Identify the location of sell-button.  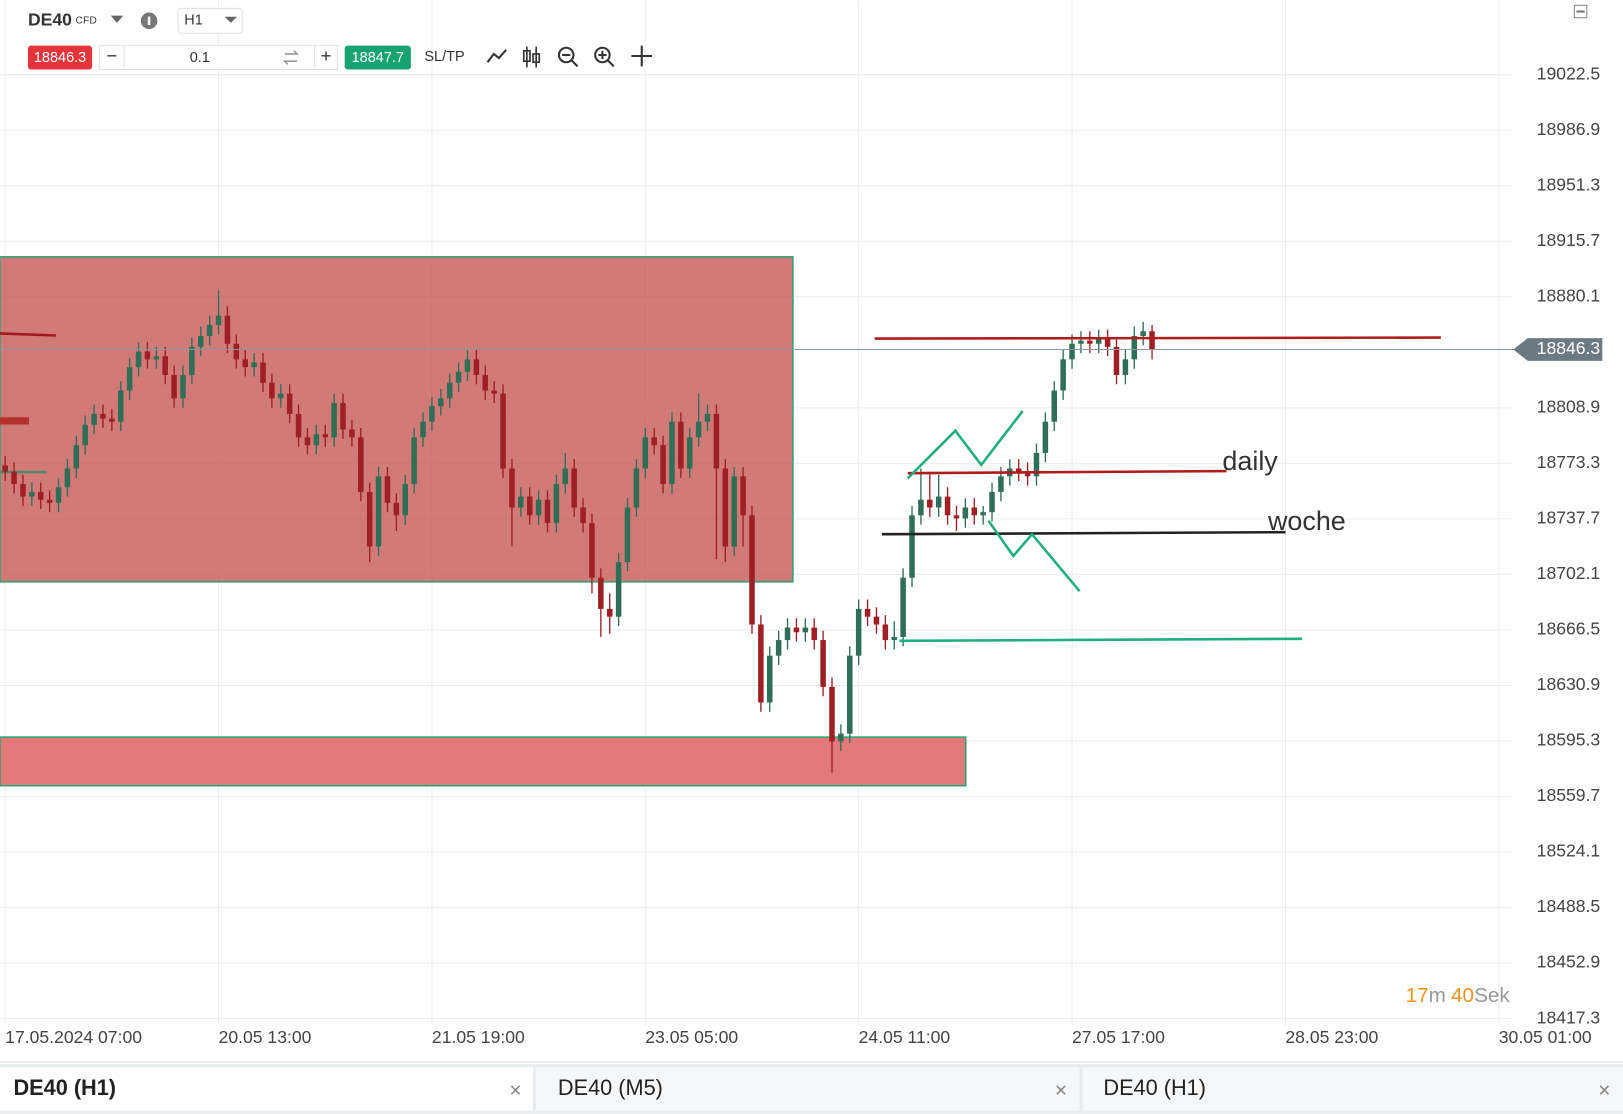
(60, 57).